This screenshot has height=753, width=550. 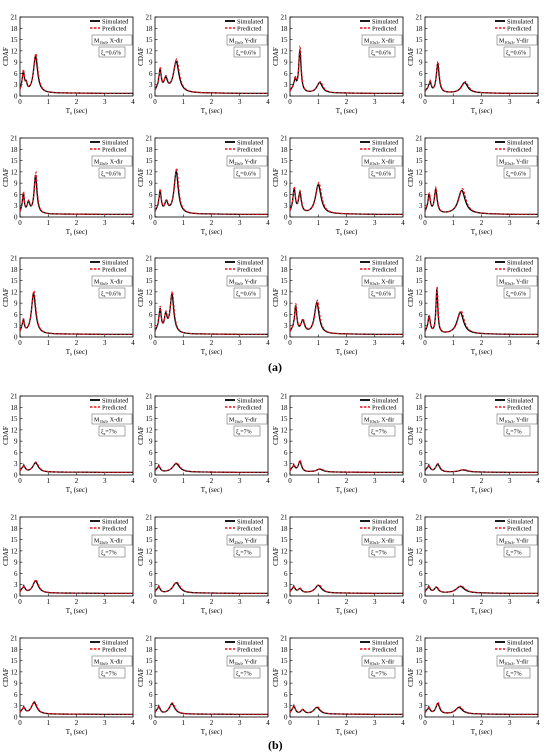 What do you see at coordinates (513, 42) in the screenshot?
I see `model-label: M1Ou3, Y-dir` at bounding box center [513, 42].